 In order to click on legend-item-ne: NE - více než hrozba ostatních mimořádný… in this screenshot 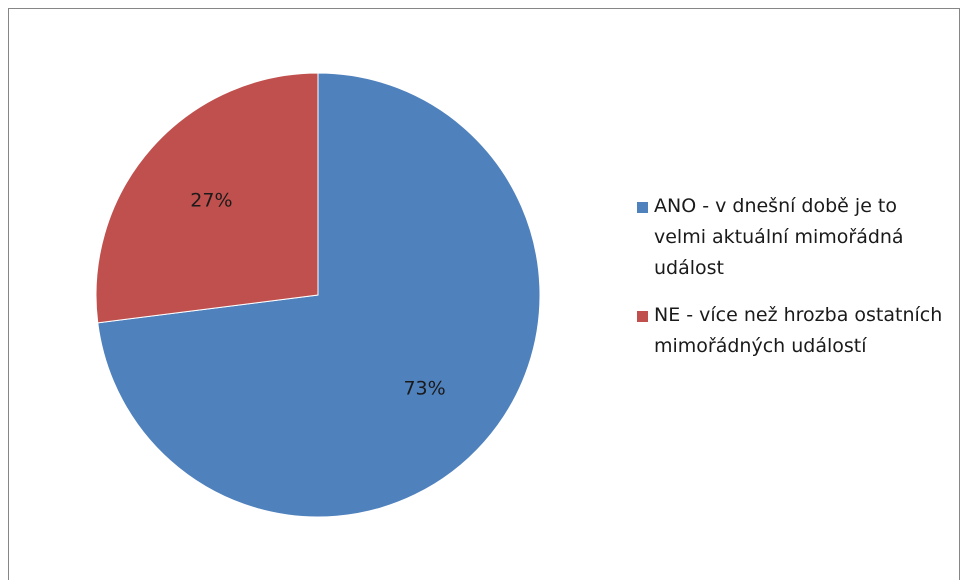, I will do `click(797, 331)`.